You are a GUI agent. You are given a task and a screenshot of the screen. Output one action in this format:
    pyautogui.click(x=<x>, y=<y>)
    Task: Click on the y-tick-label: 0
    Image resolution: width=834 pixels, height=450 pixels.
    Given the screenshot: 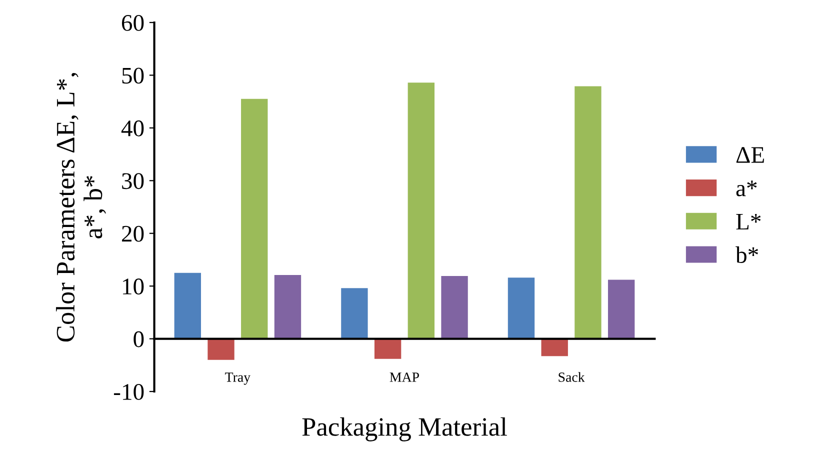 What is the action you would take?
    pyautogui.click(x=139, y=339)
    